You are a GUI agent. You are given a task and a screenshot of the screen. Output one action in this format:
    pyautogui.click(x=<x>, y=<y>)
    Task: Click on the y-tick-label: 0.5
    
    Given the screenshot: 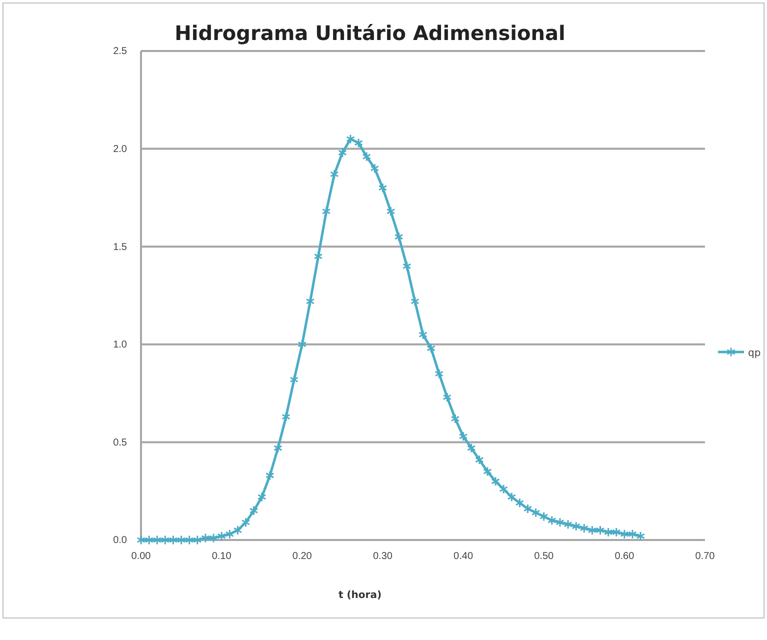 What is the action you would take?
    pyautogui.click(x=120, y=442)
    